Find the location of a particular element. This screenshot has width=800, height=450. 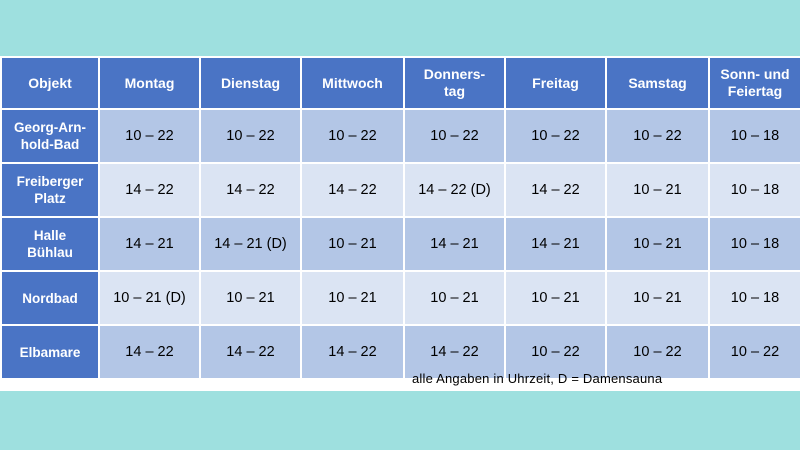

header-montag: Montag is located at coordinates (149, 83).